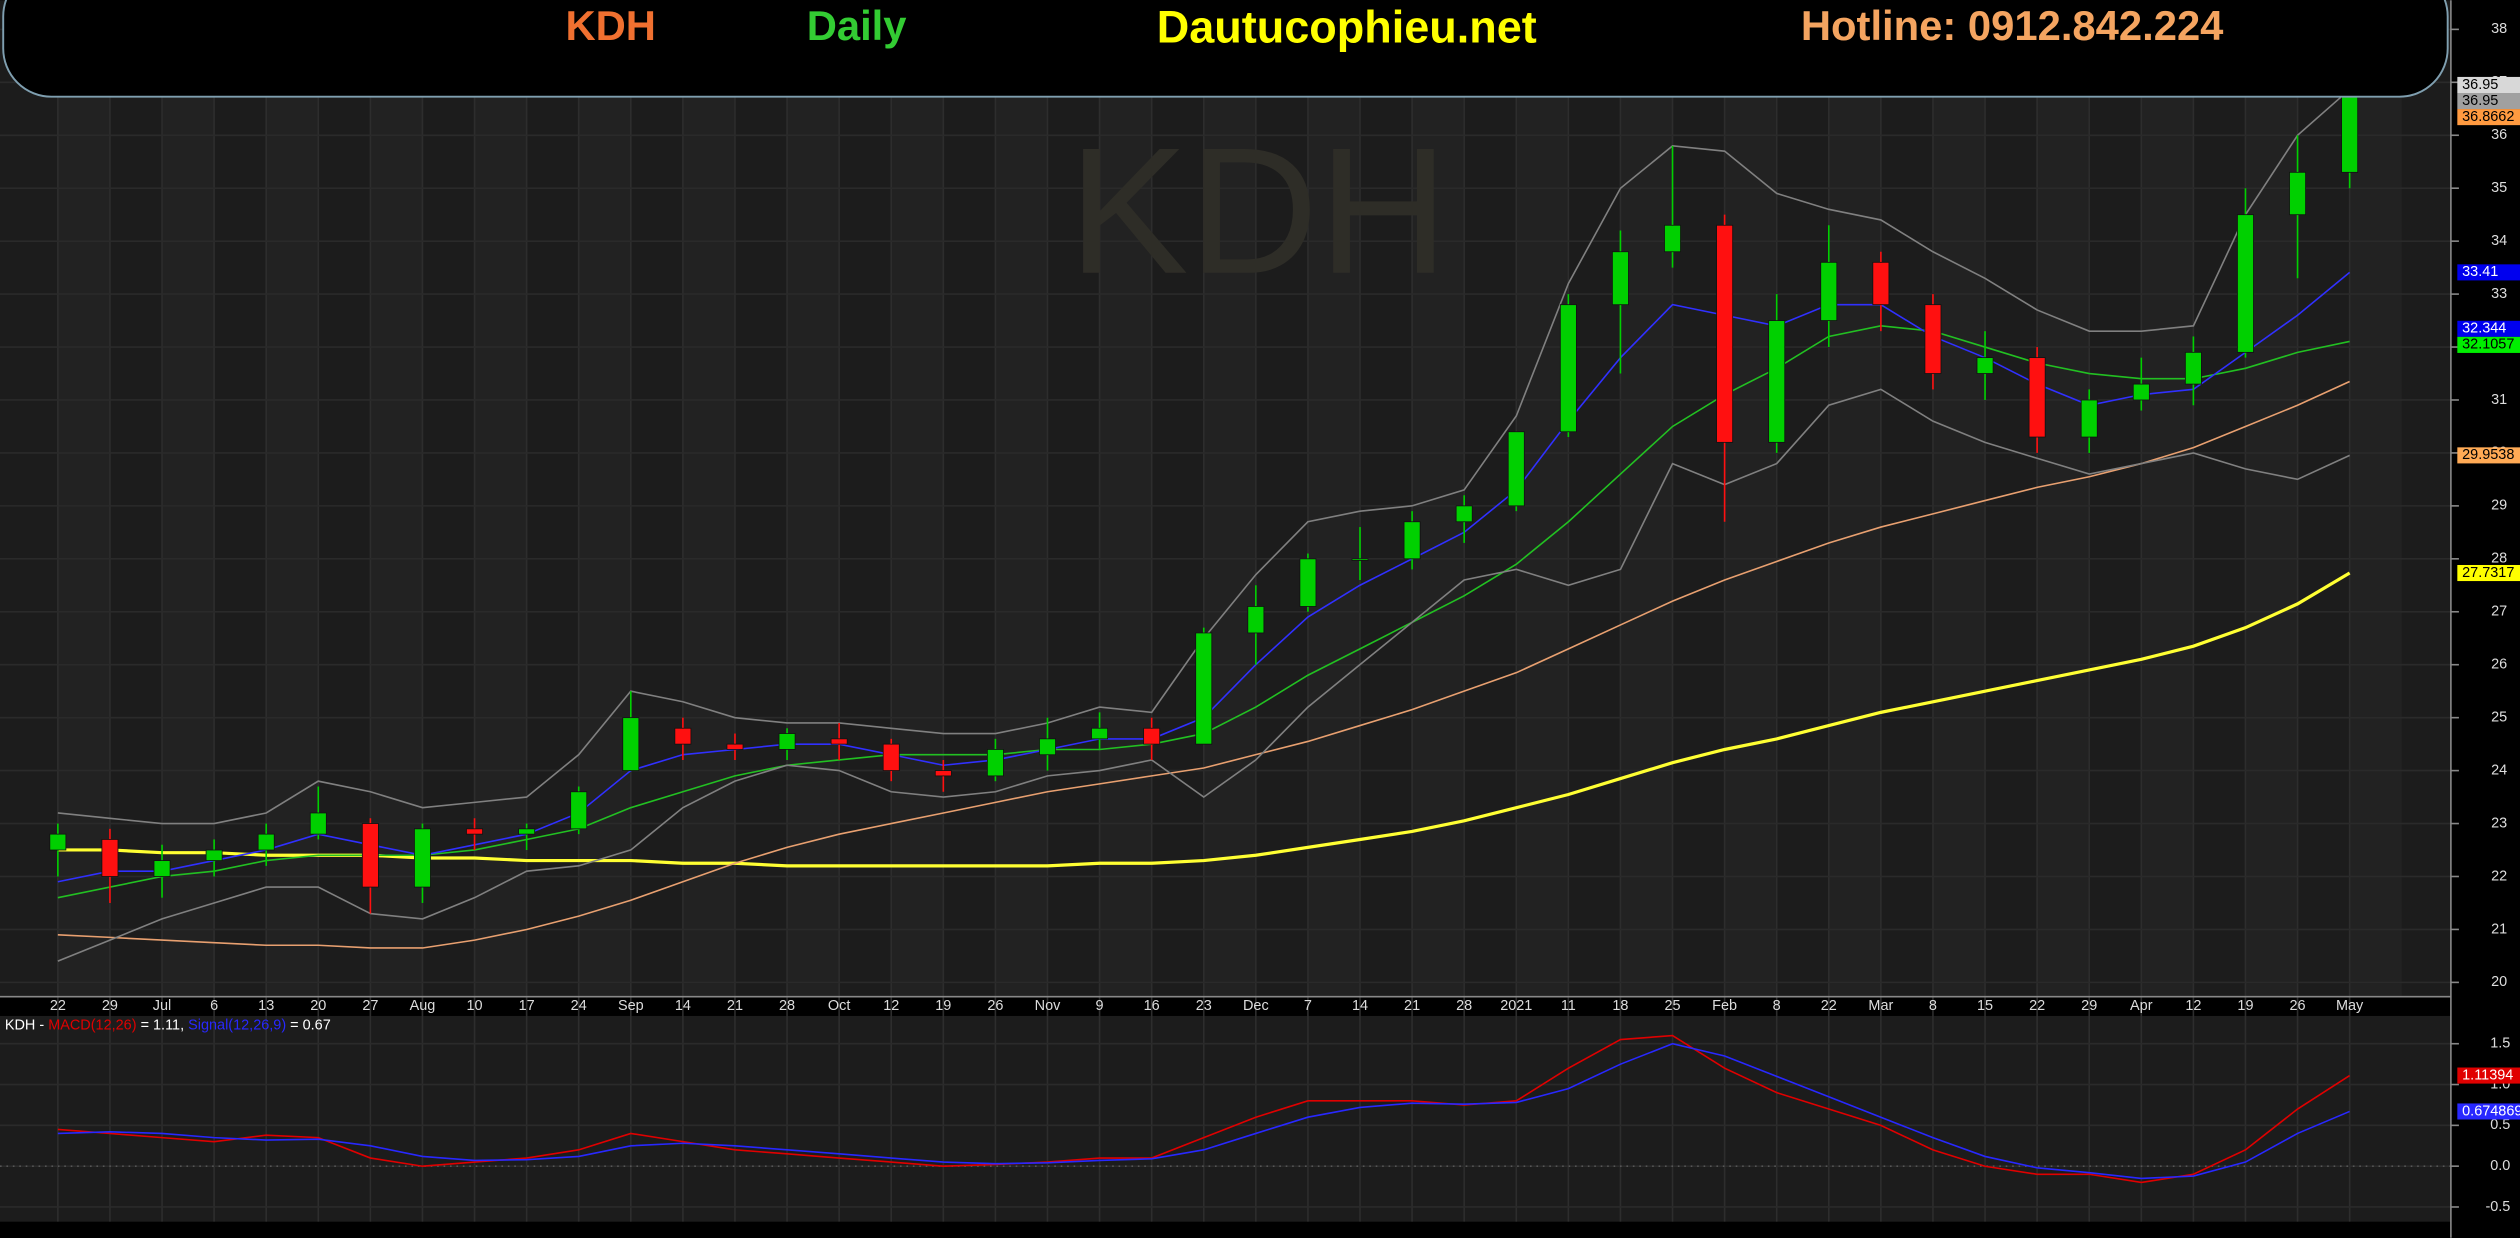  What do you see at coordinates (891, 1006) in the screenshot?
I see `x-tick-label: 12` at bounding box center [891, 1006].